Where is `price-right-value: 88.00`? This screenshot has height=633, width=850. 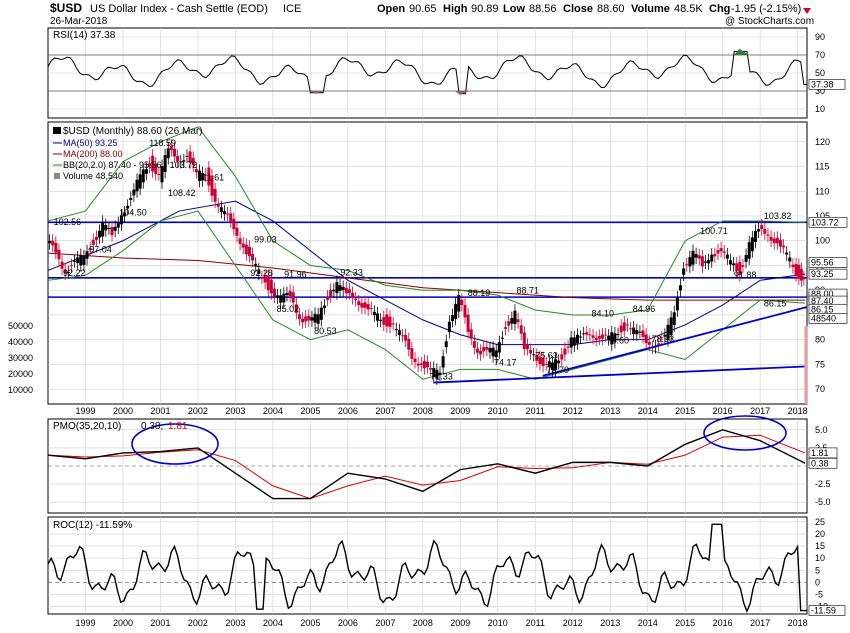
price-right-value: 88.00 is located at coordinates (822, 294).